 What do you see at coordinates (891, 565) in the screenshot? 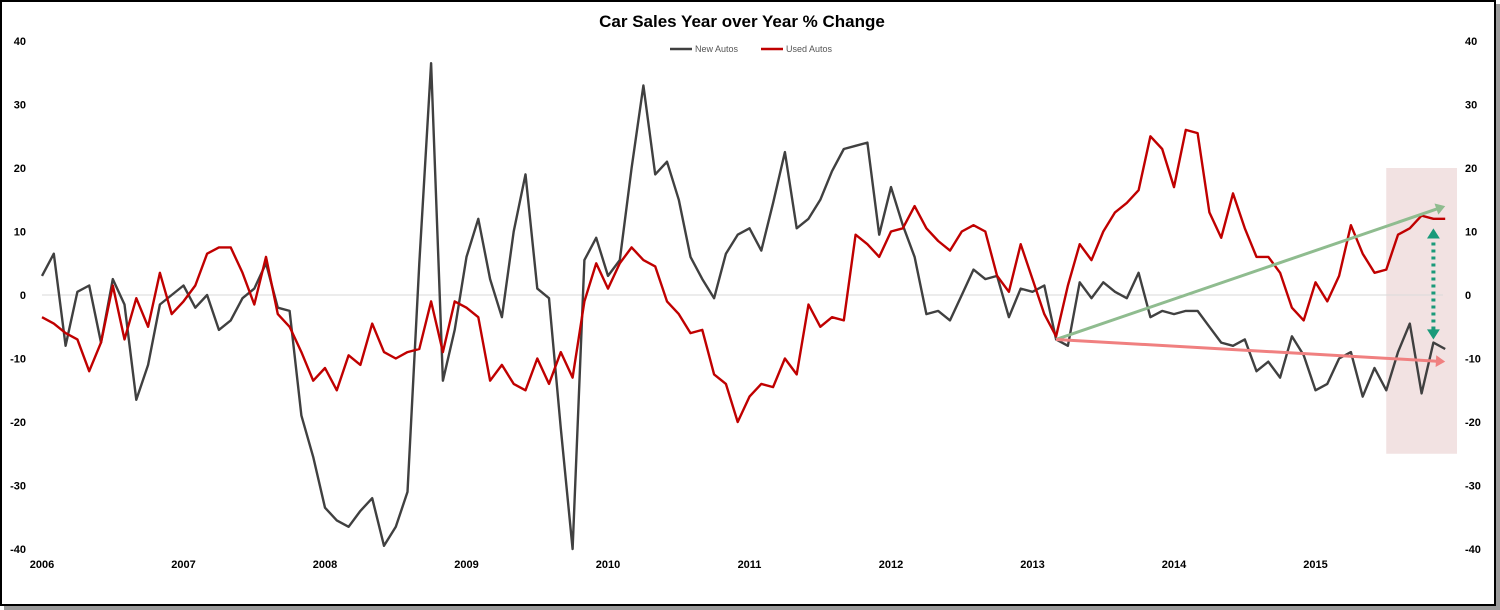
I see `x-tick-label: 2012` at bounding box center [891, 565].